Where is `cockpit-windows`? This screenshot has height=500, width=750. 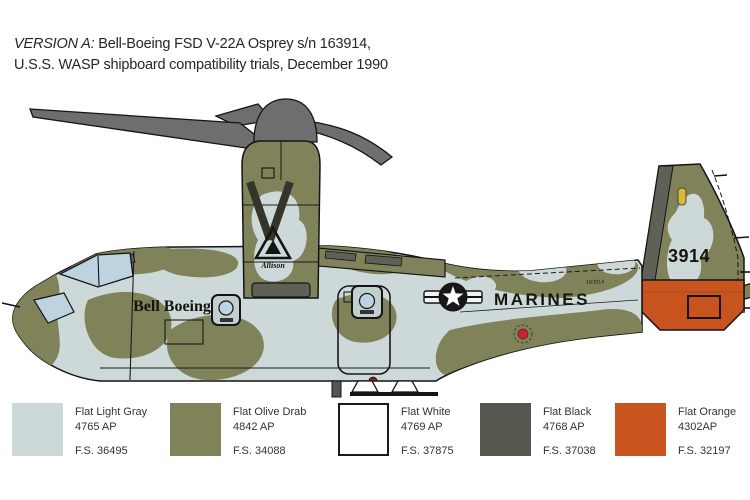
cockpit-windows is located at coordinates (84, 288).